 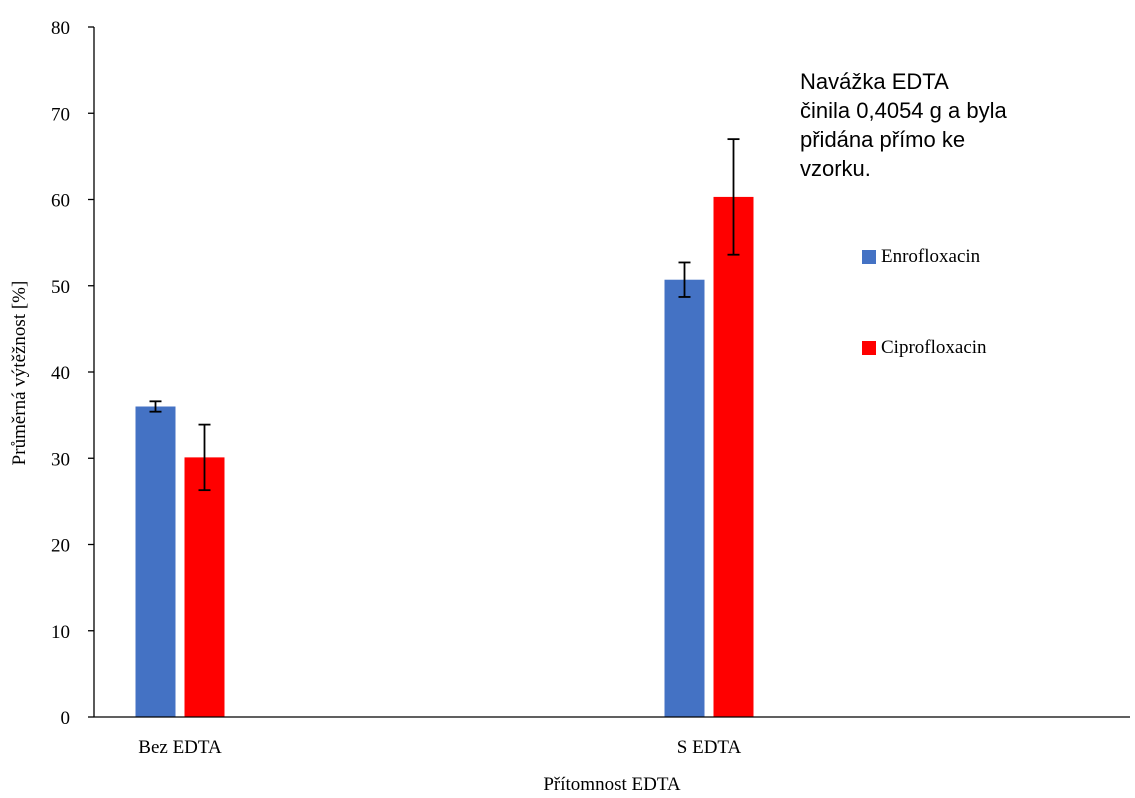 What do you see at coordinates (60, 201) in the screenshot?
I see `y-tick-label: 60` at bounding box center [60, 201].